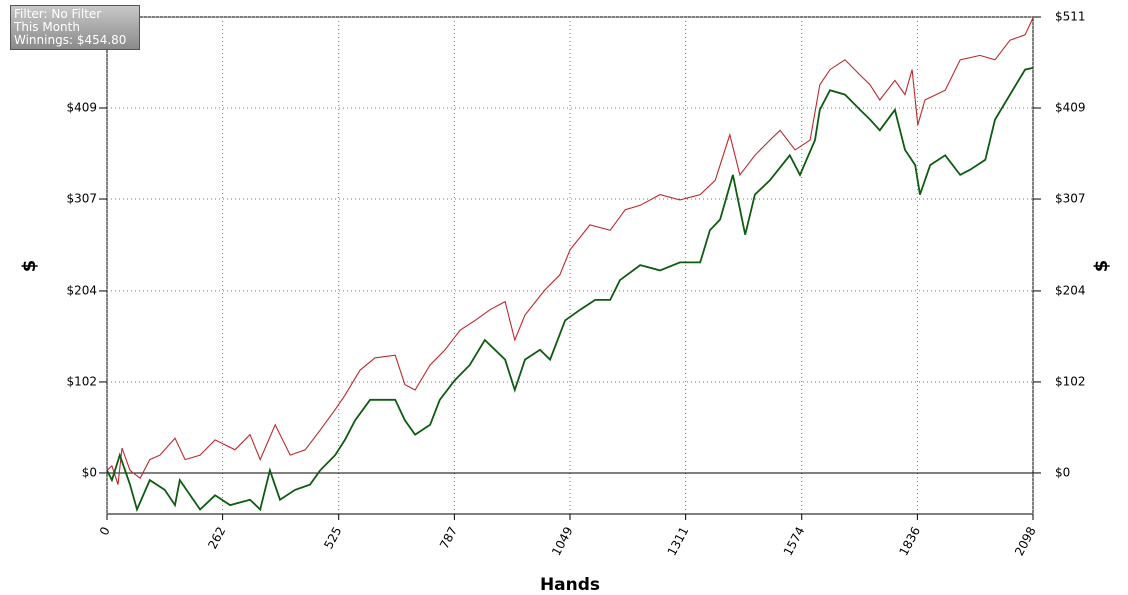 The image size is (1128, 595). Describe the element at coordinates (29, 266) in the screenshot. I see `y-axis-label: $` at that location.